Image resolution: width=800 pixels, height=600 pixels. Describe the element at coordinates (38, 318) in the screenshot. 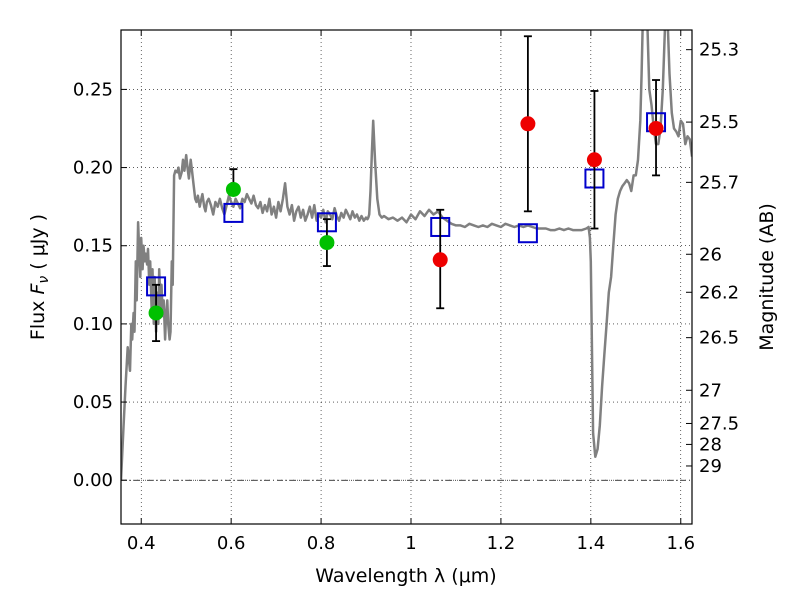

I see `y-axis-title-prefix: Flux` at that location.